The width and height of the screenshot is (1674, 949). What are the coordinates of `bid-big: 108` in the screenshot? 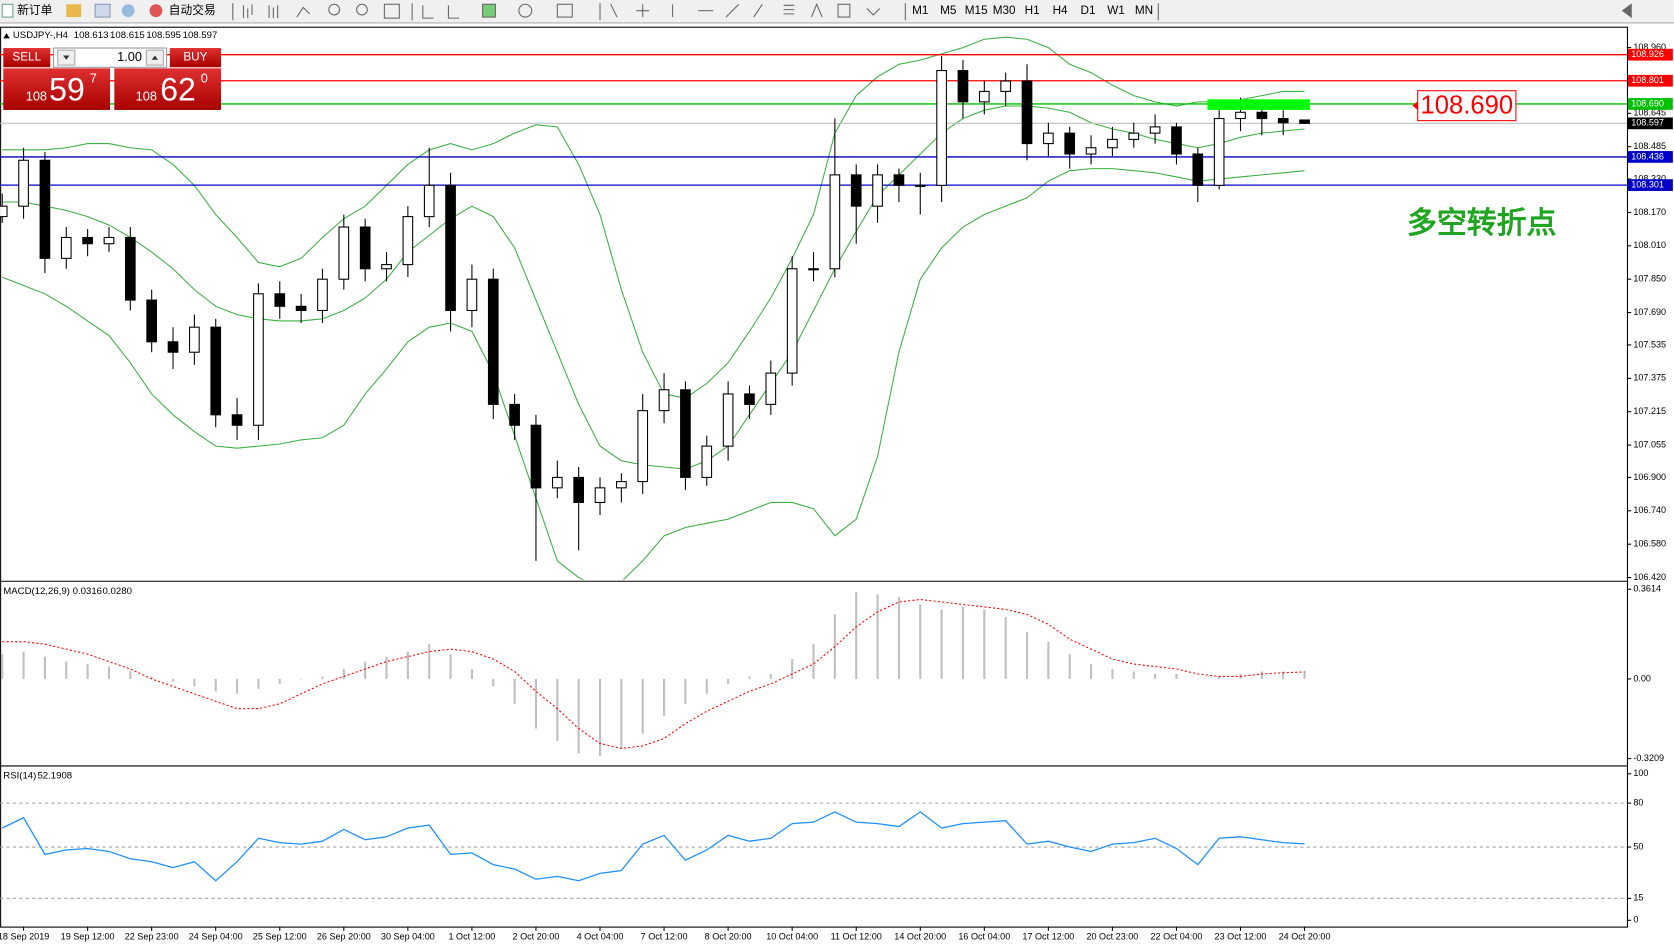 It's located at (36, 96).